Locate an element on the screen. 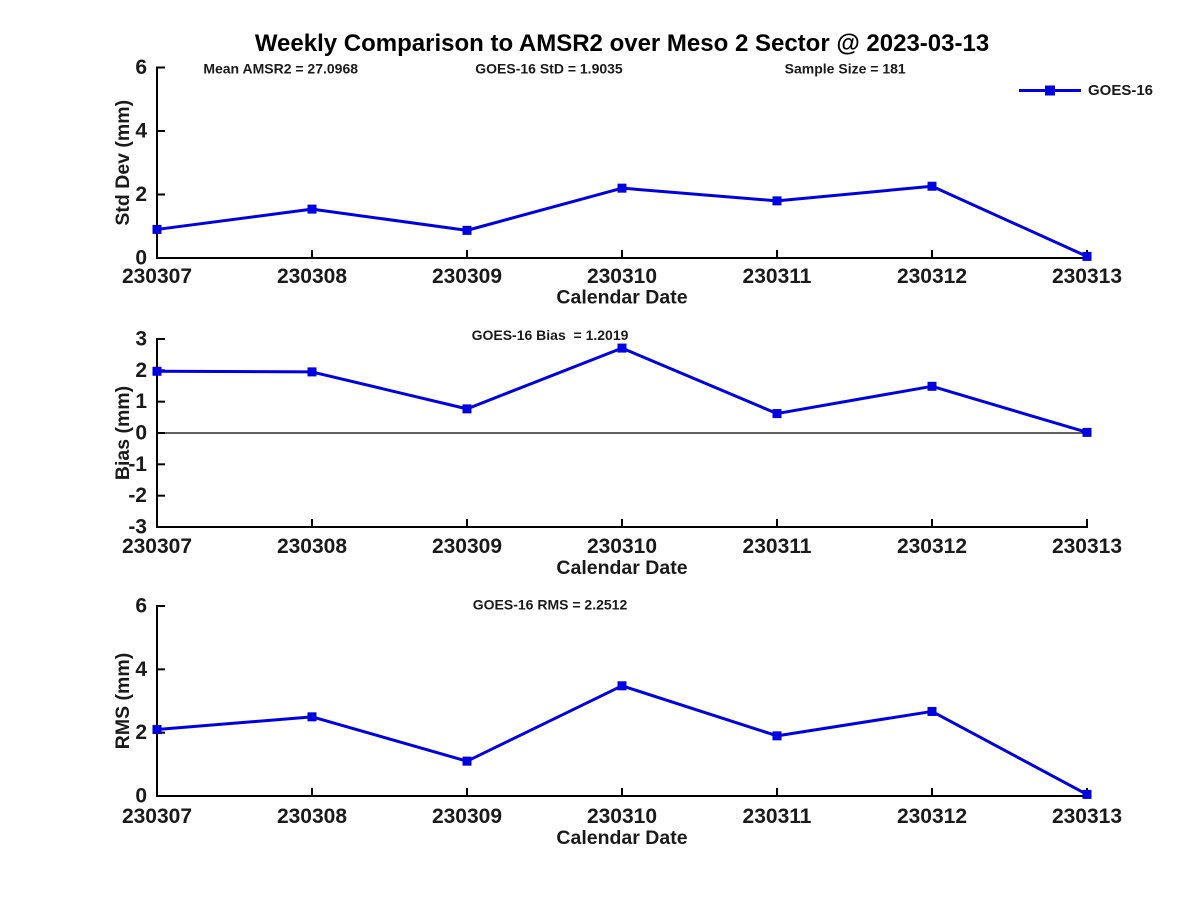 This screenshot has width=1200, height=900. y-tick-label: -2 is located at coordinates (137, 495).